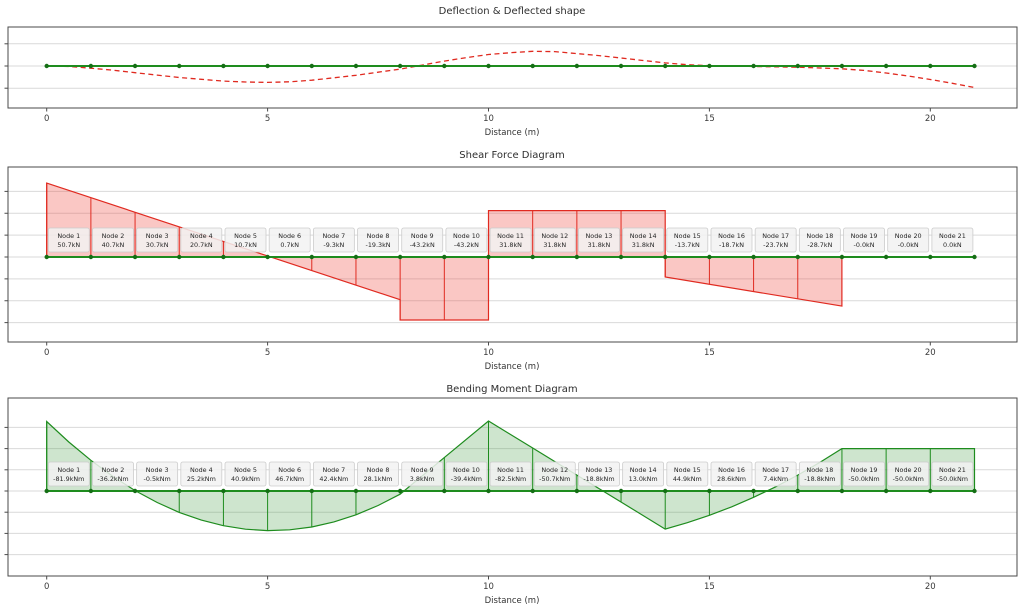 This screenshot has width=1024, height=614. I want to click on node-label-value: 40.7kN, so click(113, 245).